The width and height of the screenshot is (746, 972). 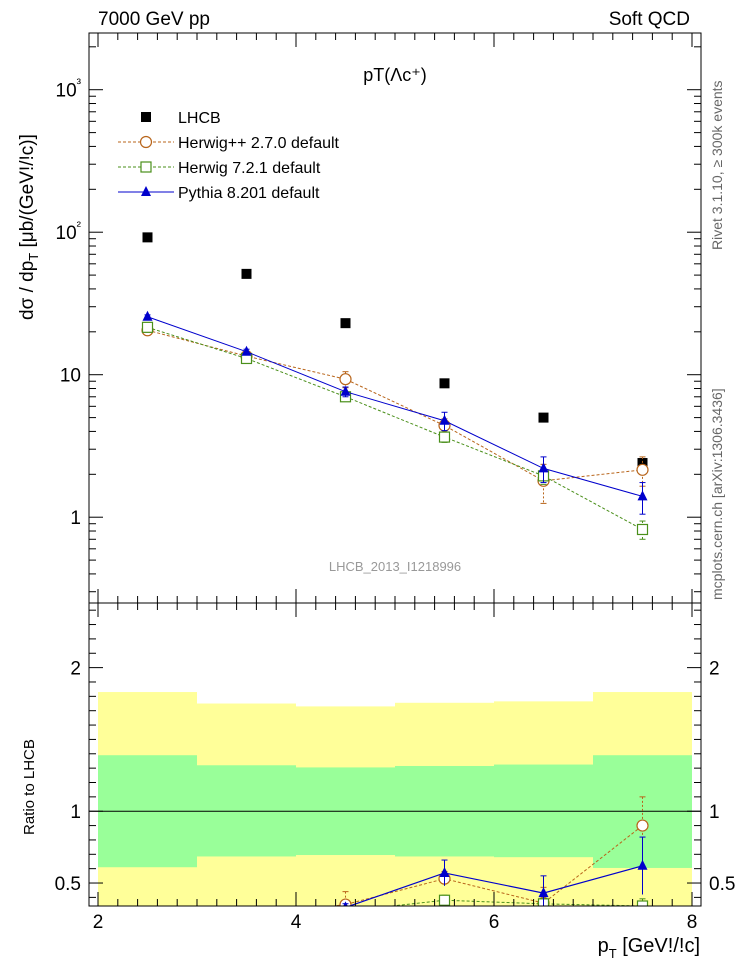 I want to click on ratio-series, so click(x=395, y=862).